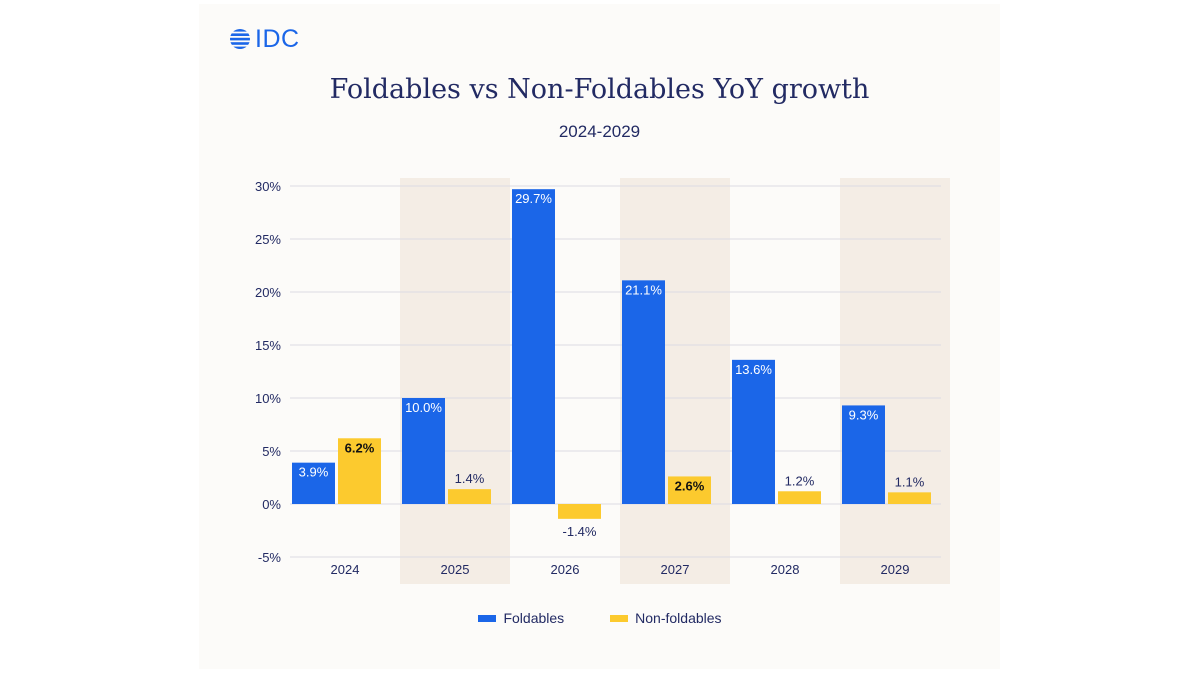 The height and width of the screenshot is (675, 1200). Describe the element at coordinates (864, 414) in the screenshot. I see `data-label-foldables: 9.3%` at that location.